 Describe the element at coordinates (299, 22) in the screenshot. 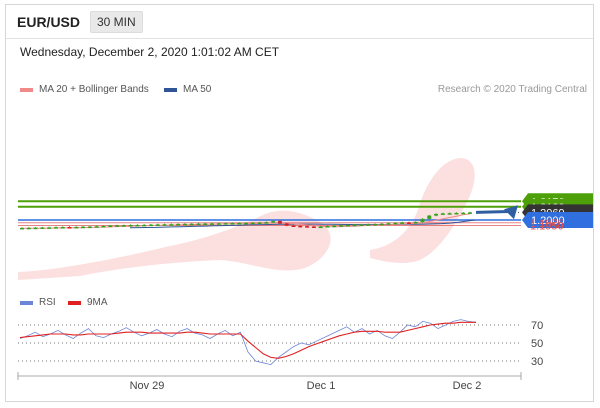

I see `header-bar: EUR/USD 30 MIN` at that location.